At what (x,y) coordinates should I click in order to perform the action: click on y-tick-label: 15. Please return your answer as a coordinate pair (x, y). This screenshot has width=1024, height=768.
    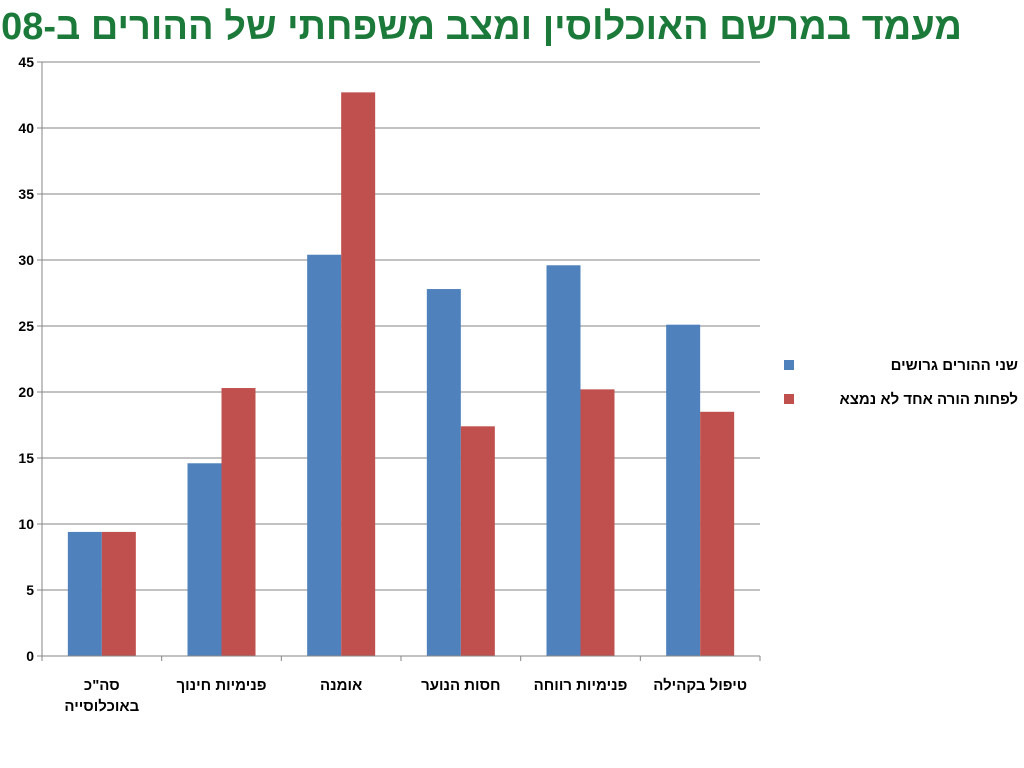
    Looking at the image, I should click on (26, 458).